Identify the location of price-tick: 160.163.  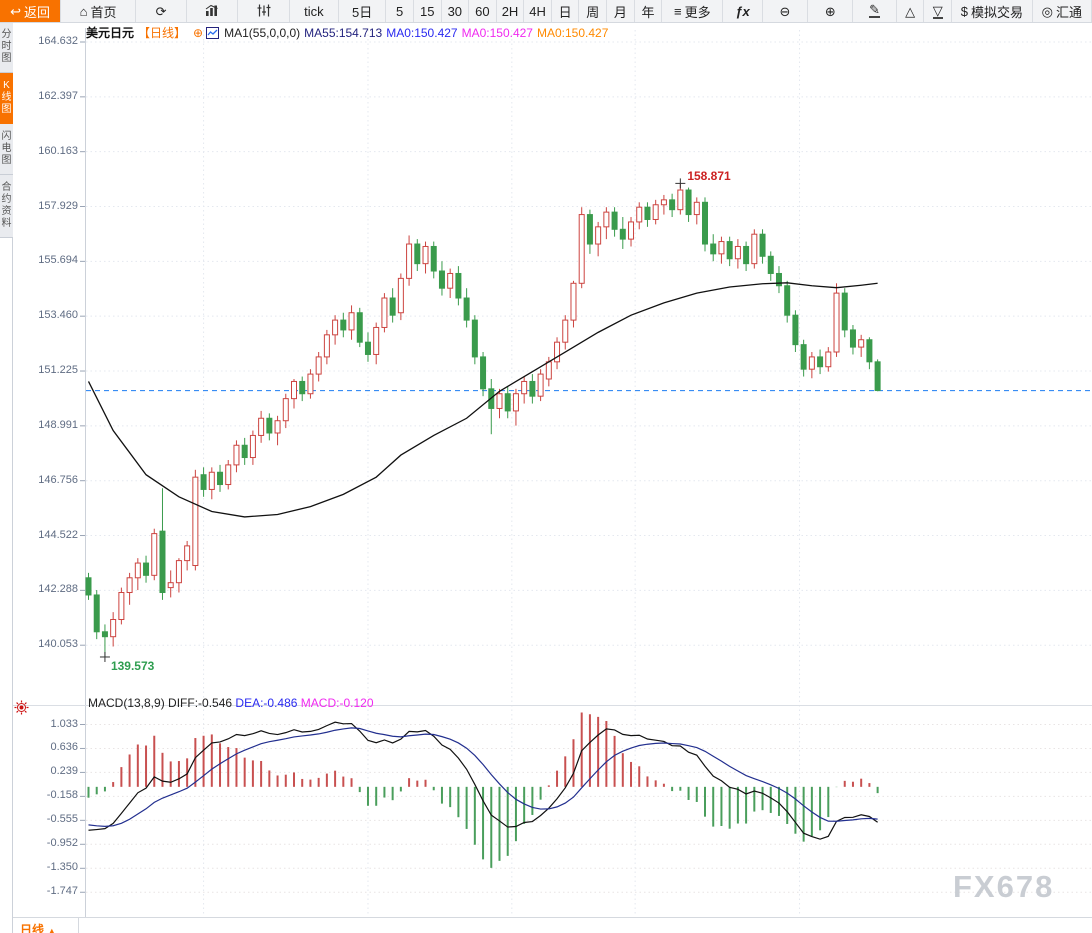
(58, 150).